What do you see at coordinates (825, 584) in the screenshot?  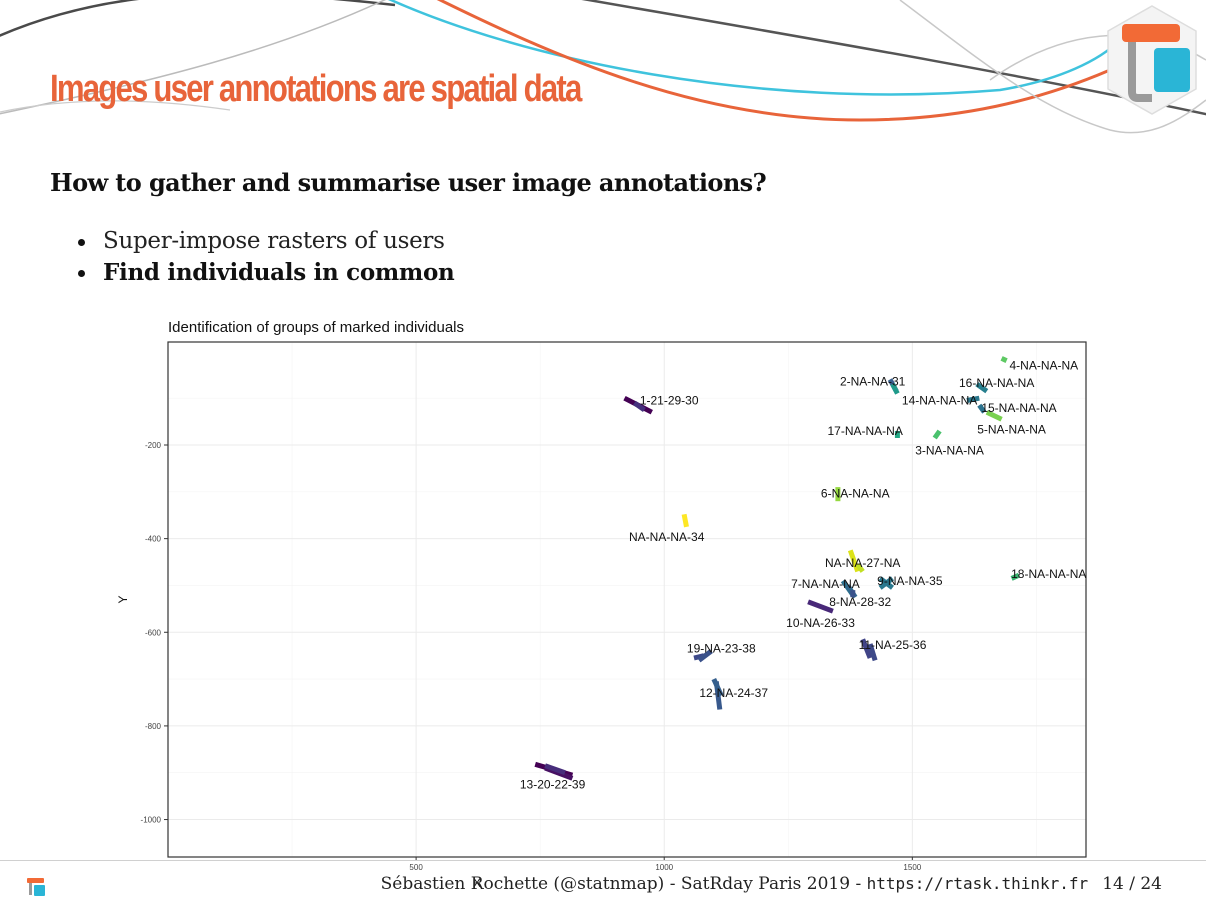 I see `individual-label: 7-NA-NA-NA` at bounding box center [825, 584].